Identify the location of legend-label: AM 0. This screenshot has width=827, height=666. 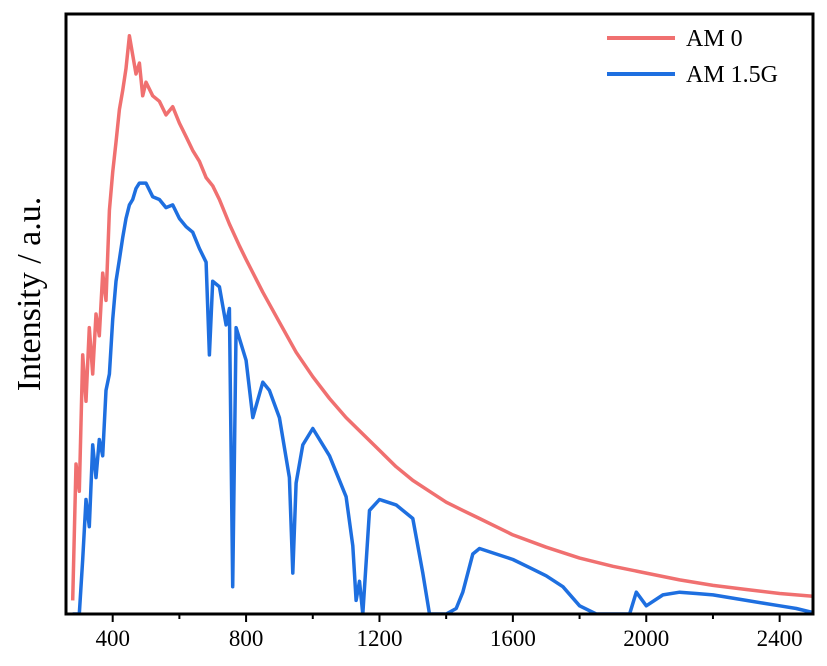
(714, 39).